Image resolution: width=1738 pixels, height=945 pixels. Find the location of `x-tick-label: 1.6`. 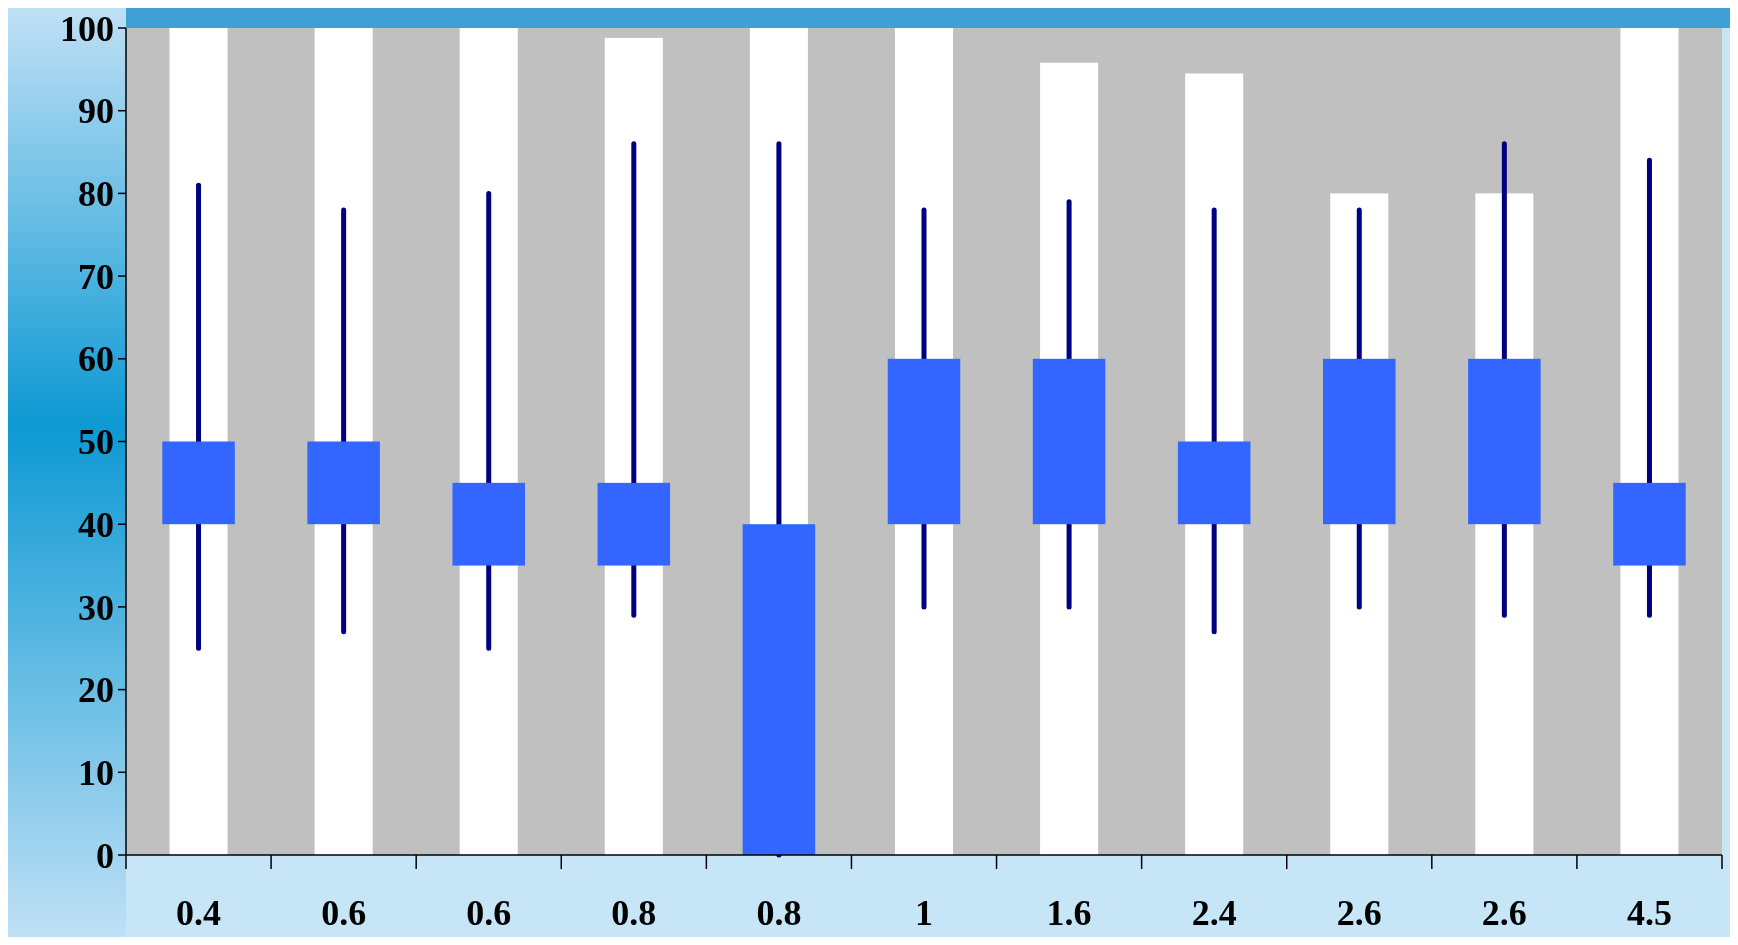

x-tick-label: 1.6 is located at coordinates (1069, 913).